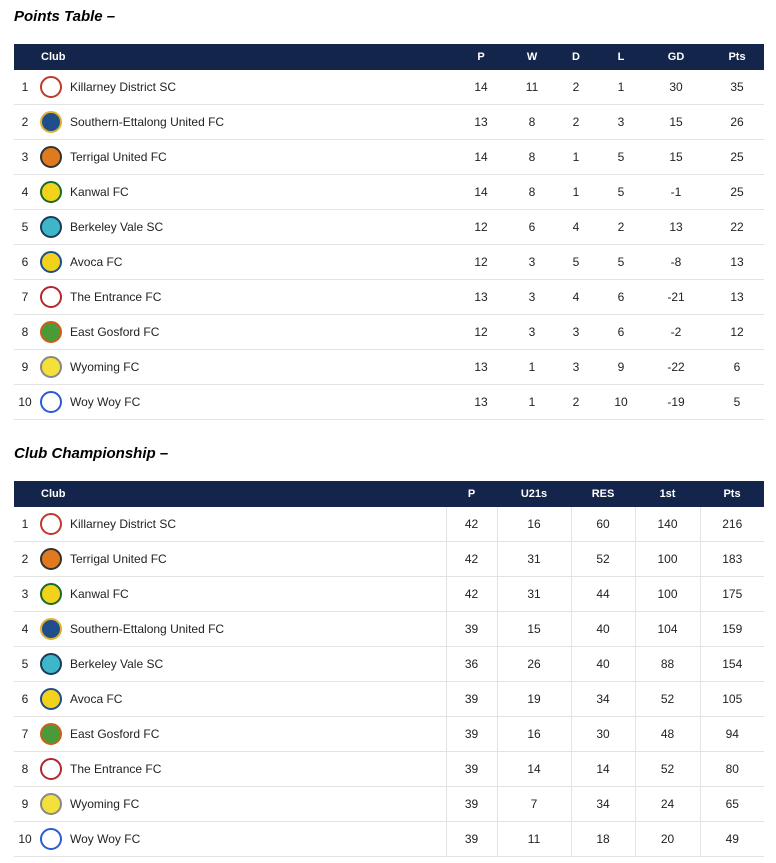 This screenshot has width=776, height=863. Describe the element at coordinates (116, 769) in the screenshot. I see `club-name: The Entrance FC` at that location.